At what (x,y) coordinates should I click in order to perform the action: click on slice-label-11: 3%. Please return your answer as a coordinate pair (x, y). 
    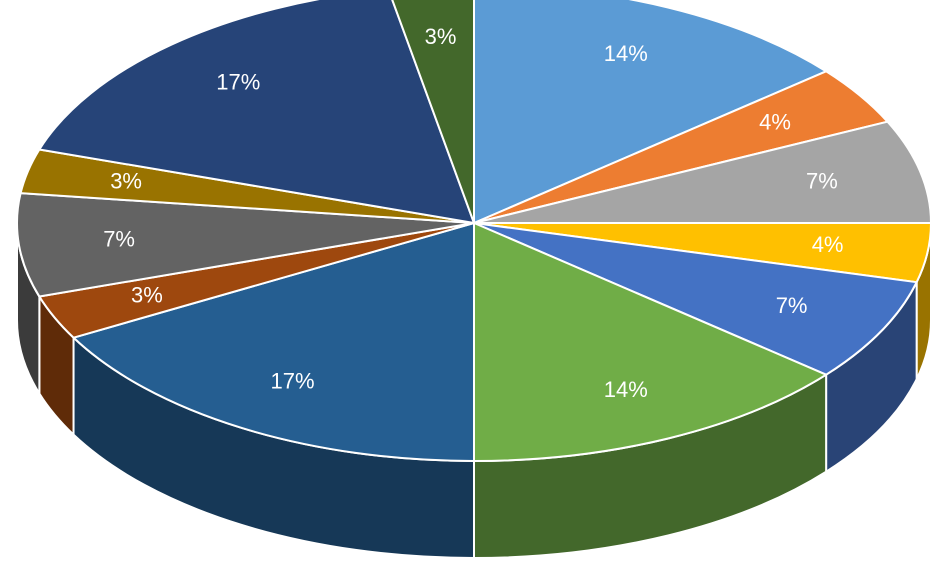
    Looking at the image, I should click on (441, 36).